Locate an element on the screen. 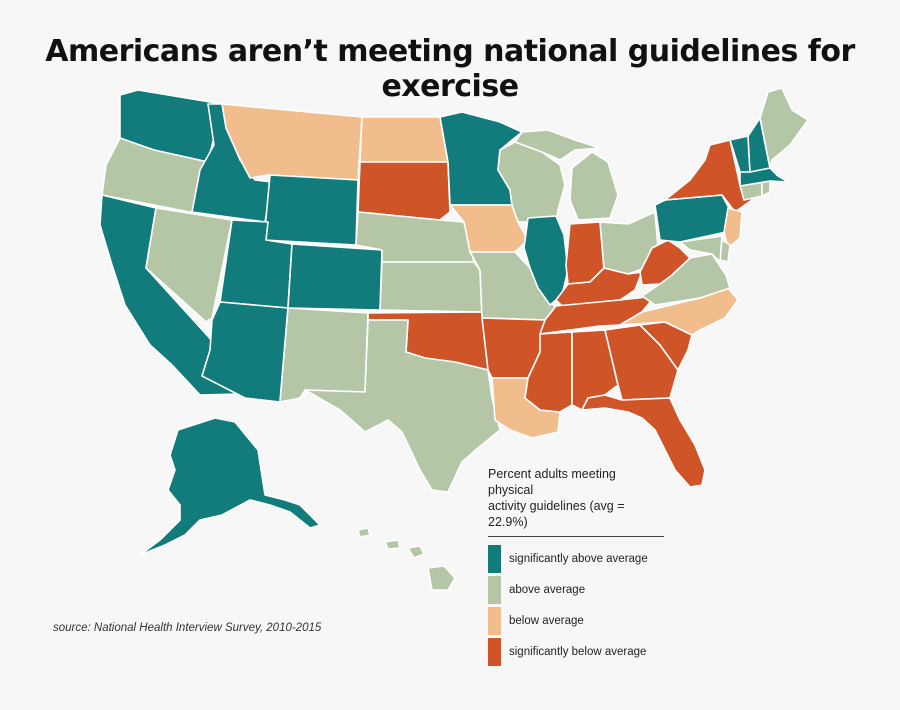  state-FL is located at coordinates (643, 441).